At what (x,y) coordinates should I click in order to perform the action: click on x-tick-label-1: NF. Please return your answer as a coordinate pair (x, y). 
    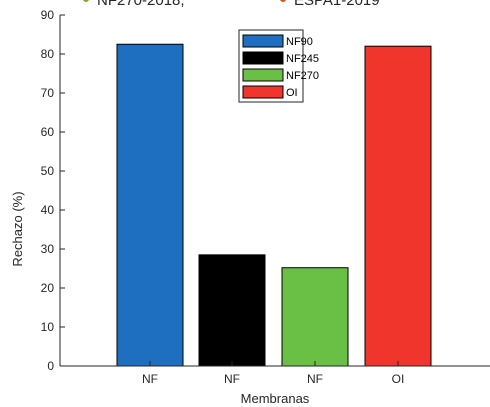
    Looking at the image, I should click on (232, 379).